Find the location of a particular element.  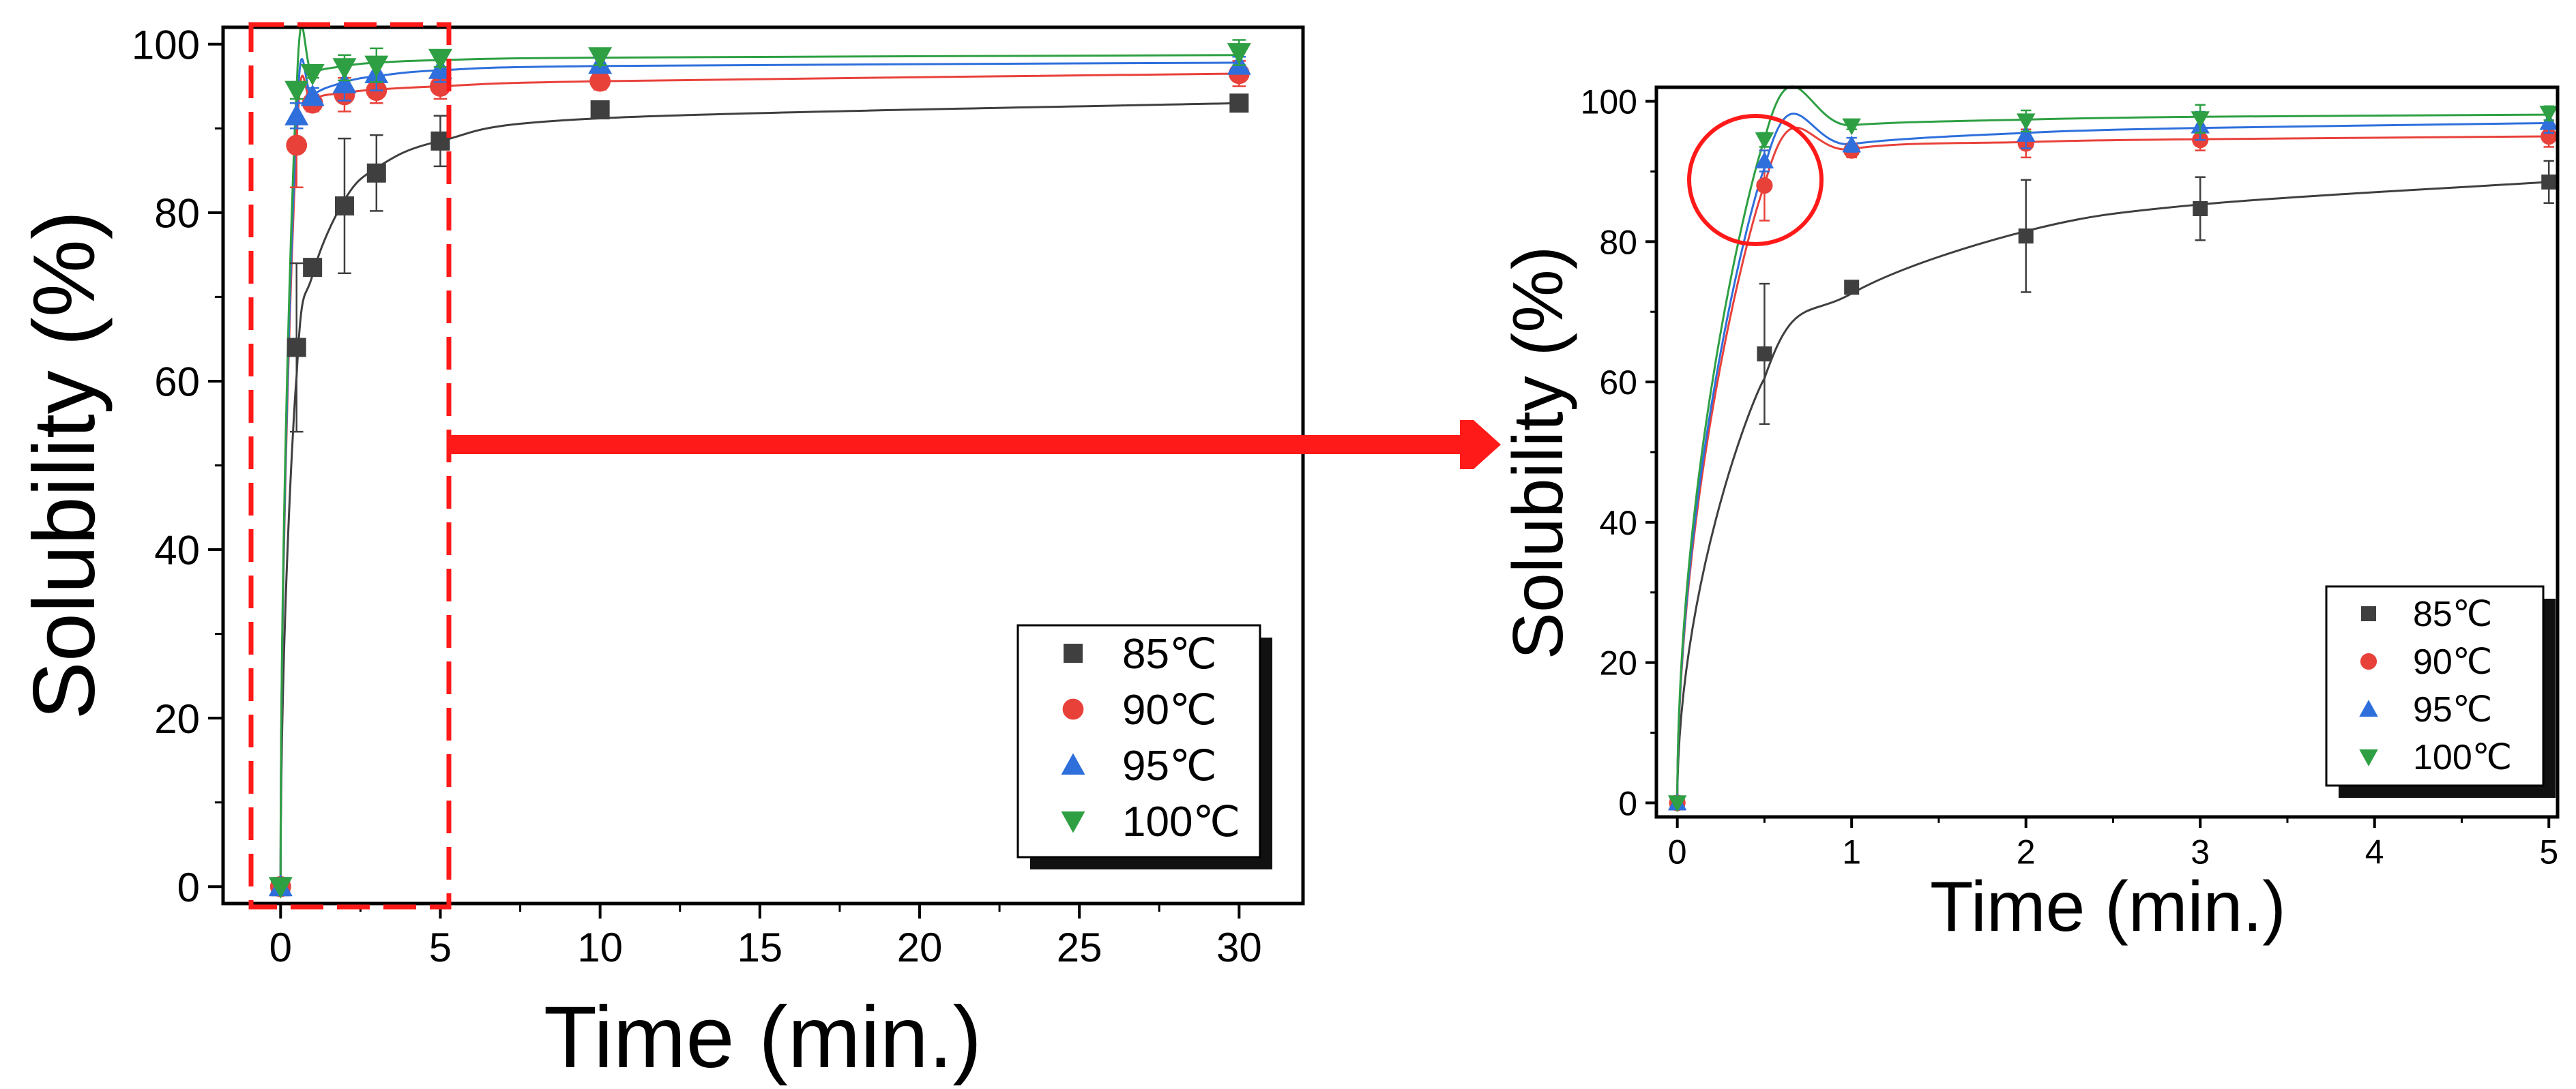

legend-box is located at coordinates (1138, 741).